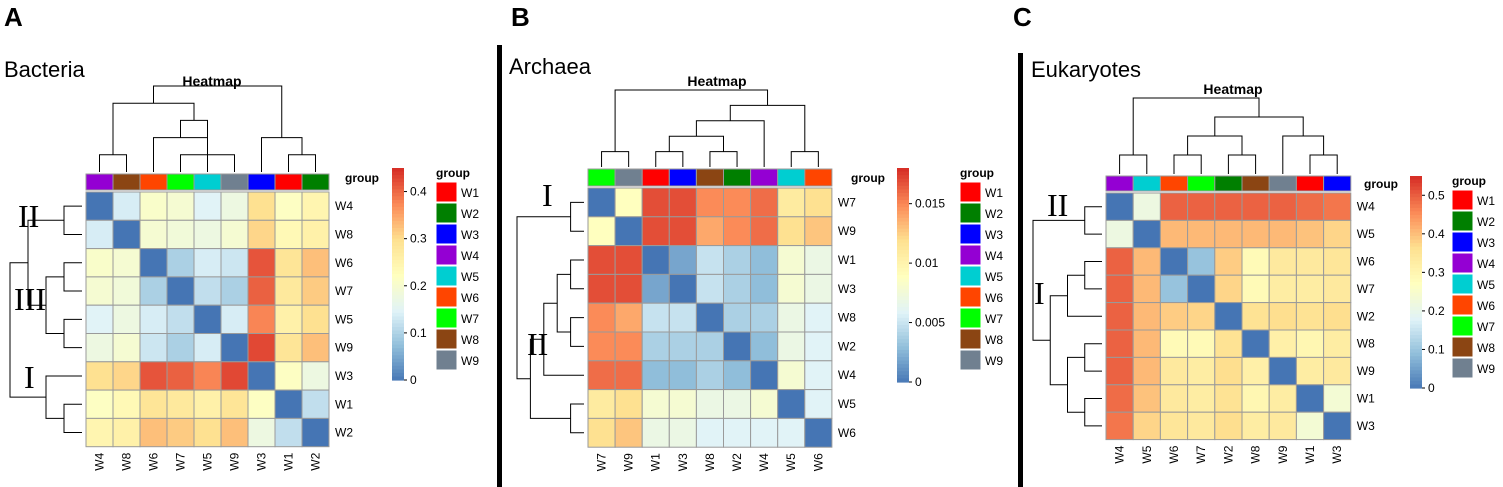 The image size is (1503, 487). What do you see at coordinates (1020, 270) in the screenshot?
I see `panel-divider` at bounding box center [1020, 270].